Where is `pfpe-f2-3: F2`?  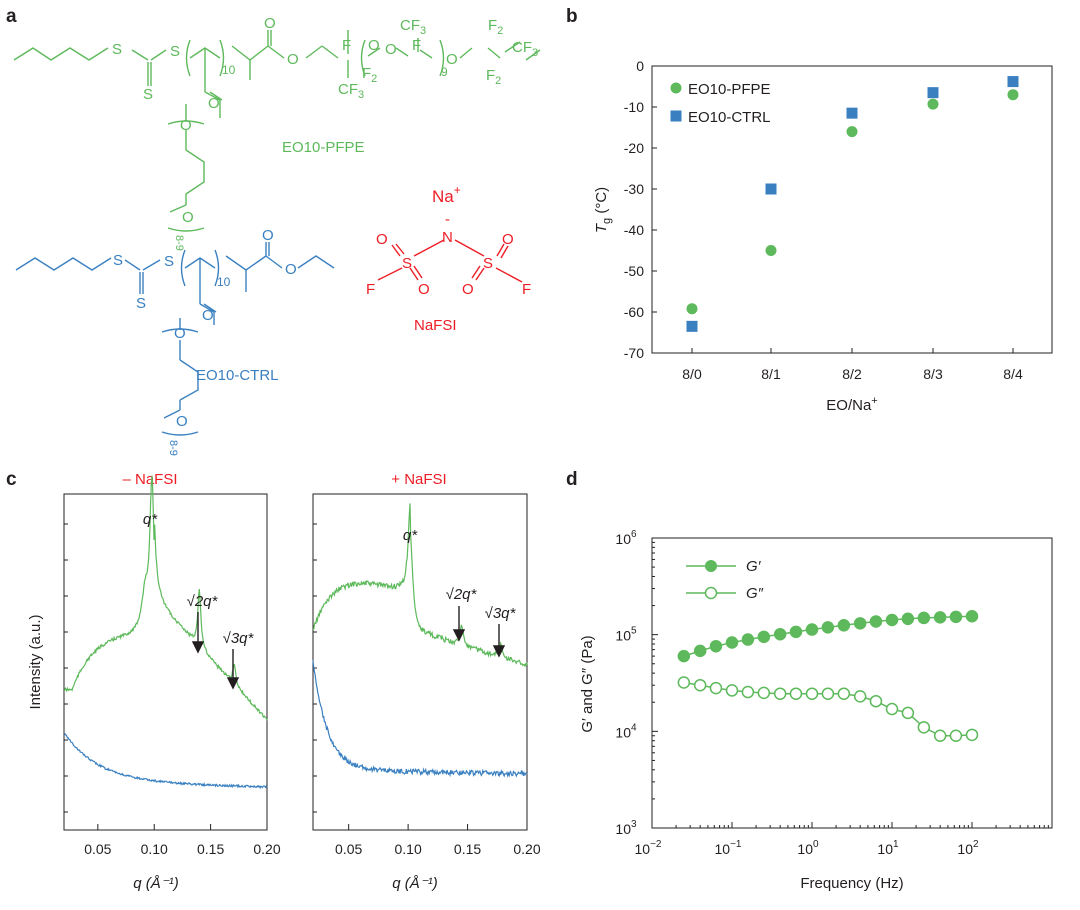 pfpe-f2-3: F2 is located at coordinates (493, 77).